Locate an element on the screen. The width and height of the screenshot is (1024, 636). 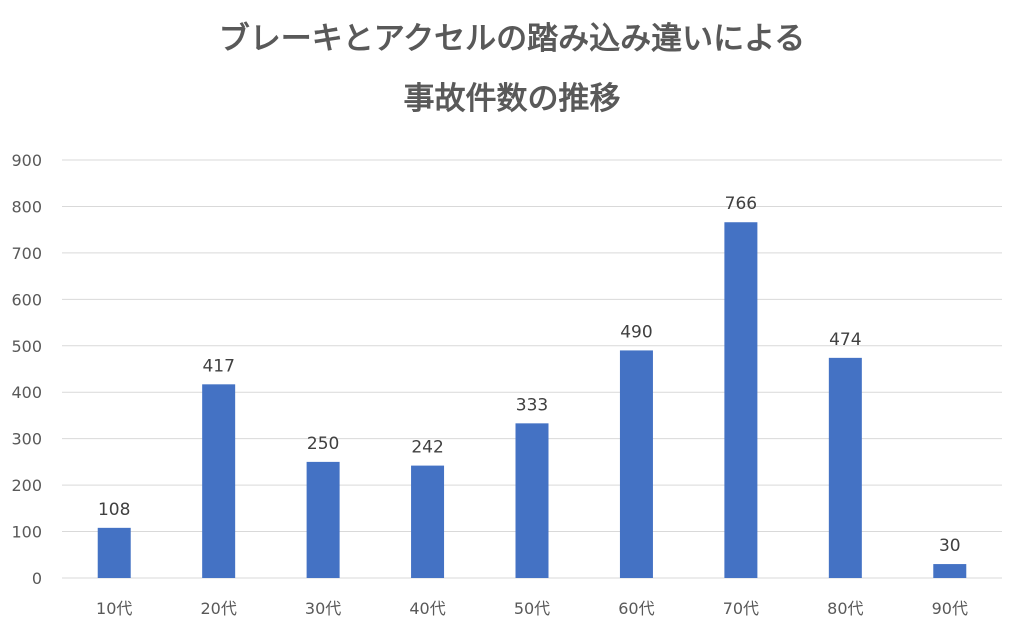
chart-title-line-1: ブレーキとアクセルの踏み込み違いによる is located at coordinates (512, 39).